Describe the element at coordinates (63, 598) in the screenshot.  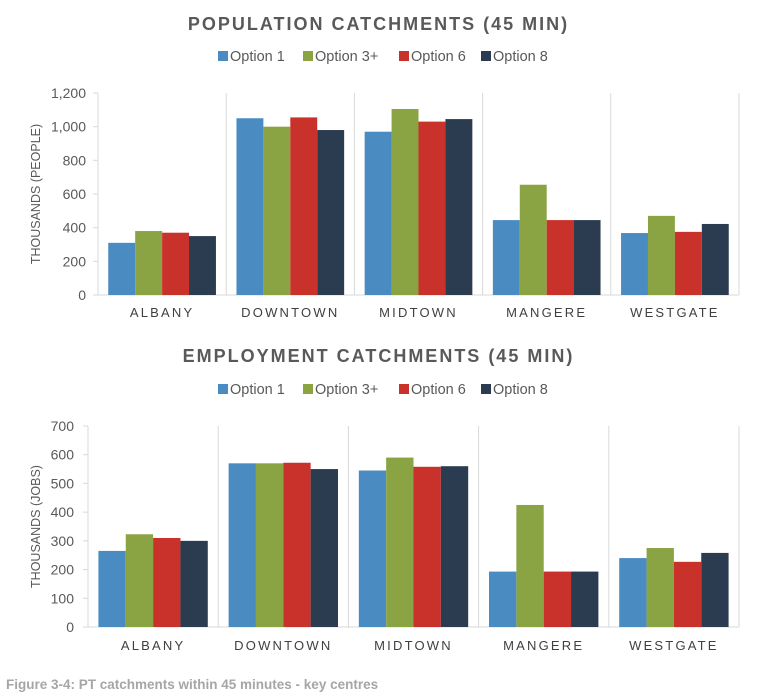
I see `y-tick-label: 100` at that location.